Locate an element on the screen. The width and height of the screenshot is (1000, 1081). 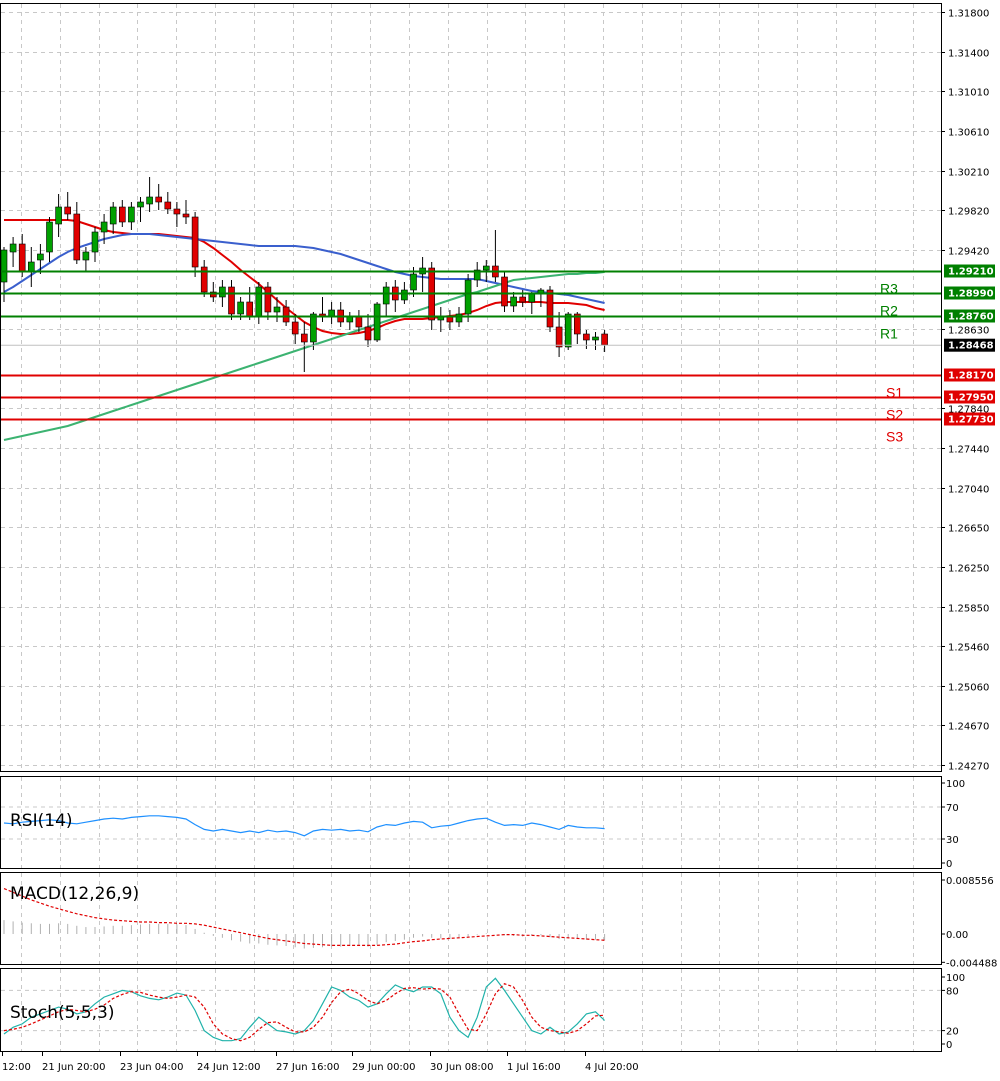
price-tick-label: 1.29420 is located at coordinates (968, 252).